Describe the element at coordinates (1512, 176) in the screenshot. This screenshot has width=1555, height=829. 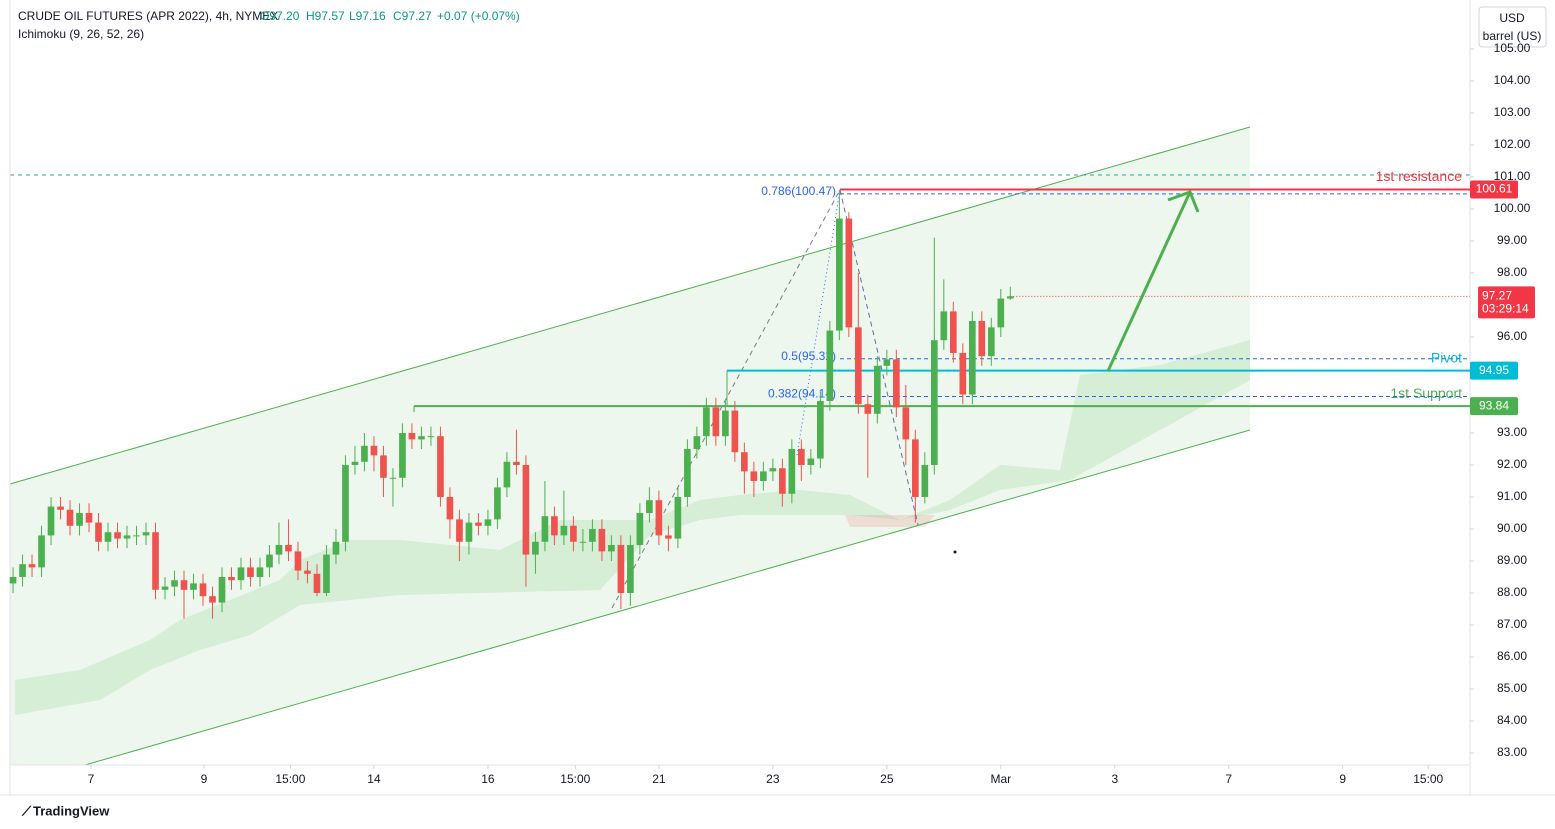
I see `y-tick-label: 101.00` at that location.